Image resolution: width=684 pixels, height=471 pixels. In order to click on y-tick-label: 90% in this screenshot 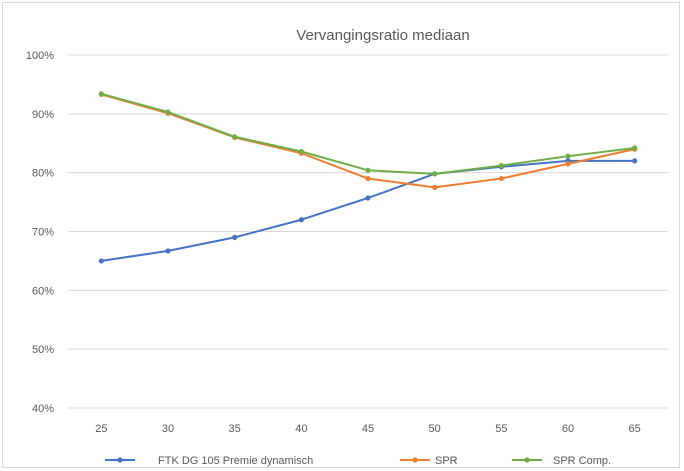, I will do `click(43, 115)`.